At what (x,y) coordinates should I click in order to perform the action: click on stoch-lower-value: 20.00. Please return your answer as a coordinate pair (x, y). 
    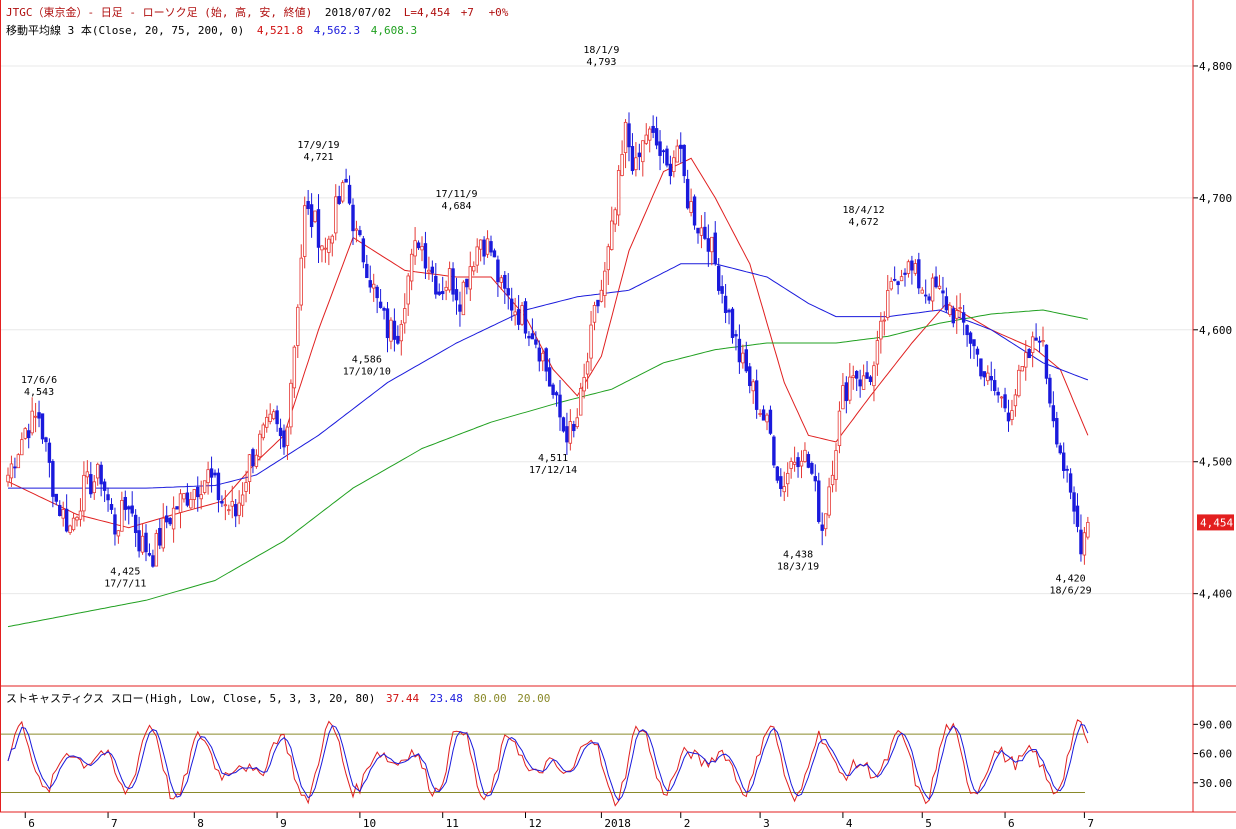
    Looking at the image, I should click on (534, 698).